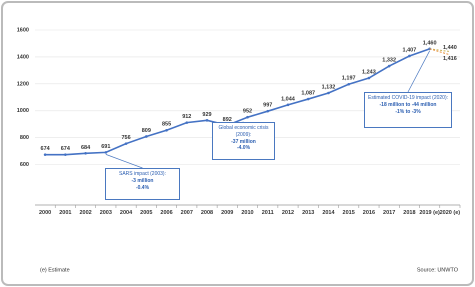  I want to click on x-tick-label-box: 2001, so click(65, 213).